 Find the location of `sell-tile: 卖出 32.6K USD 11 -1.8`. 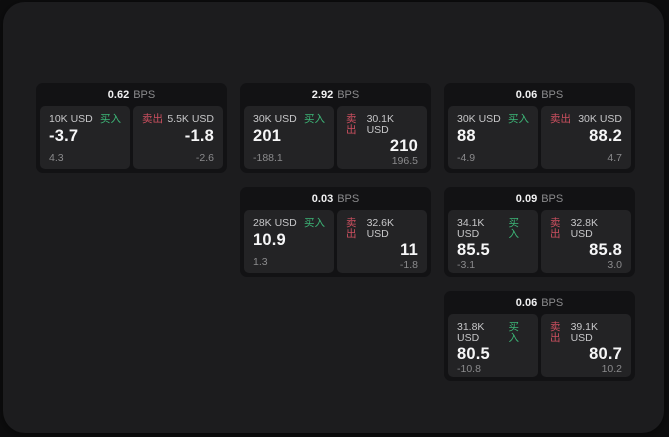

sell-tile: 卖出 32.6K USD 11 -1.8 is located at coordinates (382, 241).